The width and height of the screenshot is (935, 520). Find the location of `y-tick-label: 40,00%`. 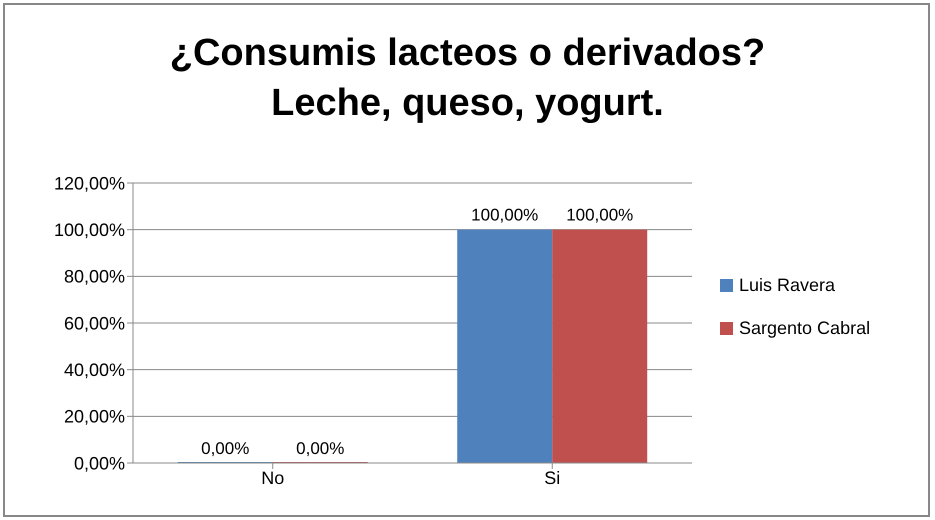

y-tick-label: 40,00% is located at coordinates (94, 370).